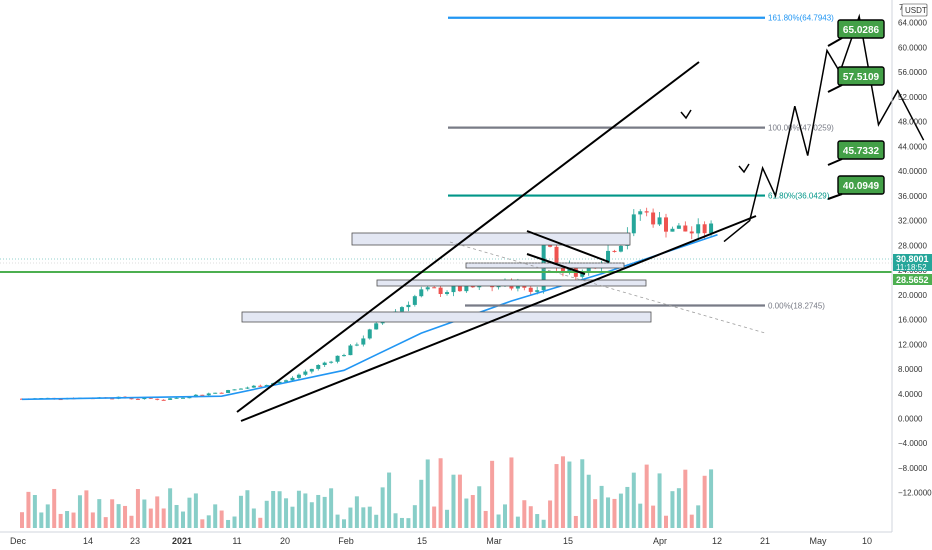  What do you see at coordinates (446, 538) in the screenshot?
I see `time-axis: Dec 14 23 2021 11 20 Feb 15 Mar 15 Apr 12 21 May 10` at bounding box center [446, 538].